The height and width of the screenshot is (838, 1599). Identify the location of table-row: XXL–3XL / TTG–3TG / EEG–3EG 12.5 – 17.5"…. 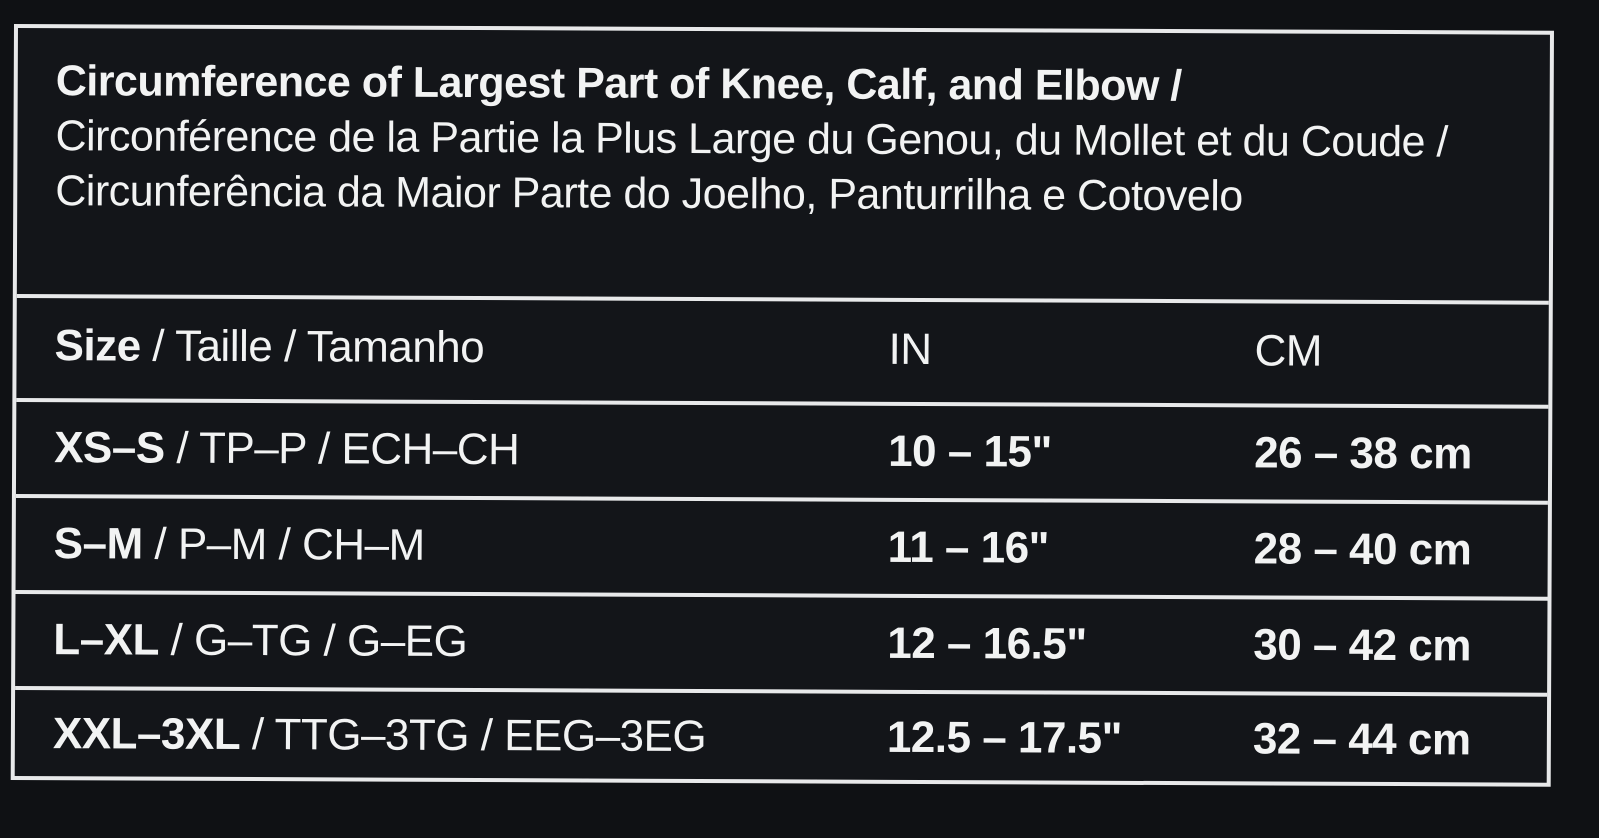
(781, 737).